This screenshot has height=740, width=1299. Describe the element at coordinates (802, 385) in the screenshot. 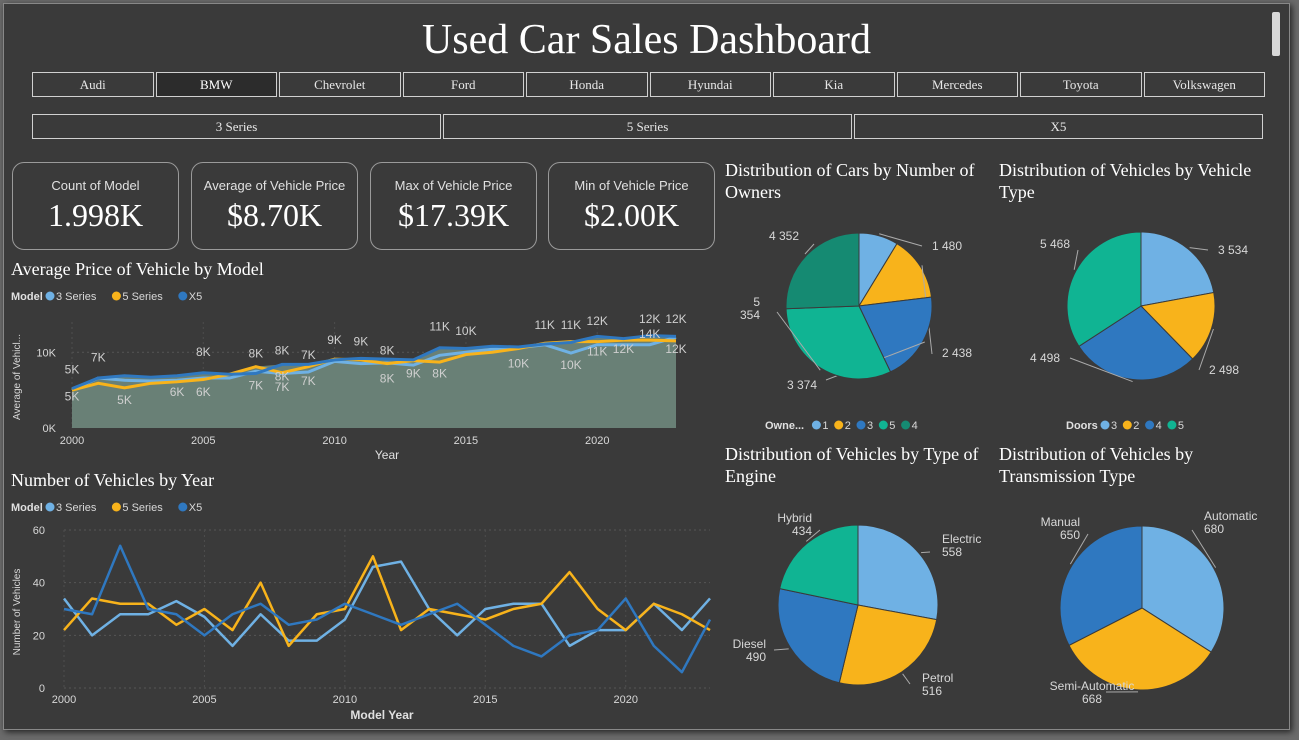

I see `pie2-data-label: 3 374` at that location.